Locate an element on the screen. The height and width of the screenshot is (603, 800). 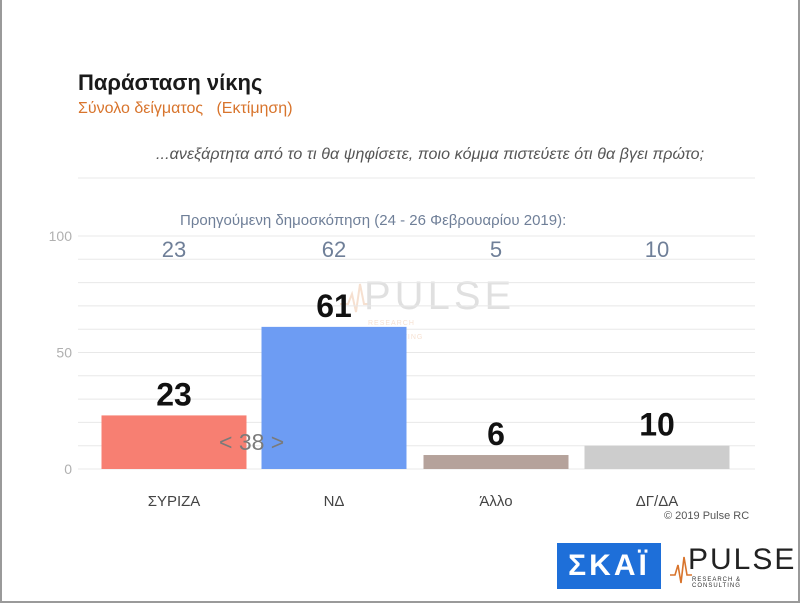
category-label: Άλλο is located at coordinates (495, 501).